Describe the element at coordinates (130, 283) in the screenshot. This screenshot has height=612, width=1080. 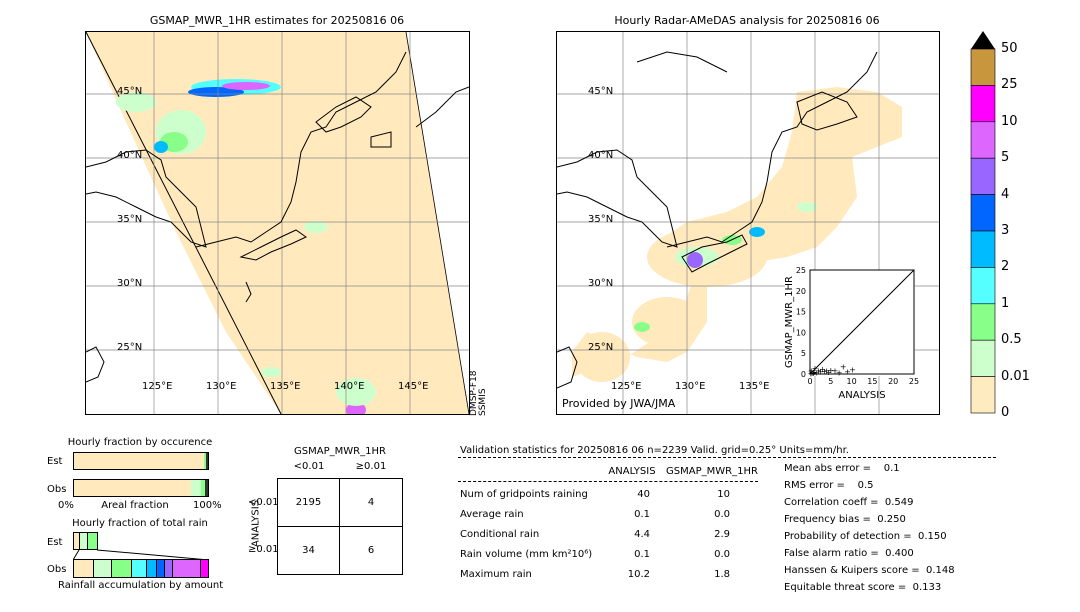
I see `left-lat-label: 30°N` at that location.